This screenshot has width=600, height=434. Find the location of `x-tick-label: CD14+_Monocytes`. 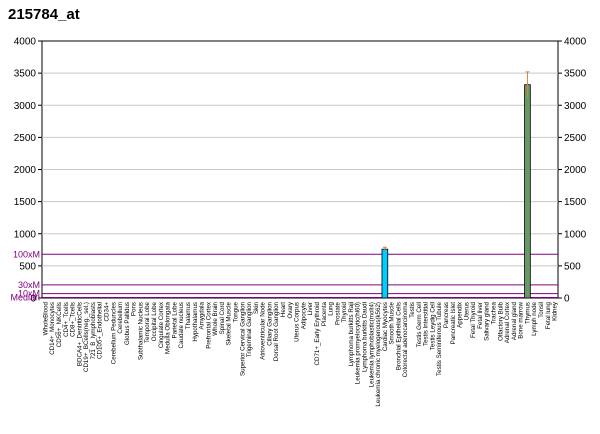

x-tick-label: CD14+_Monocytes is located at coordinates (52, 328).